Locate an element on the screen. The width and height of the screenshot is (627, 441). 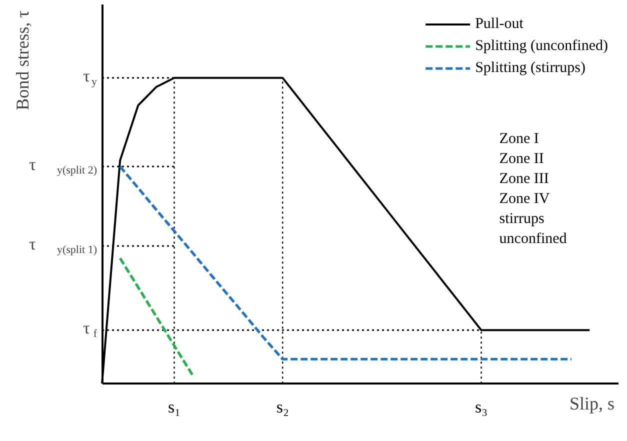
x-tick-label: s₂ is located at coordinates (282, 407).